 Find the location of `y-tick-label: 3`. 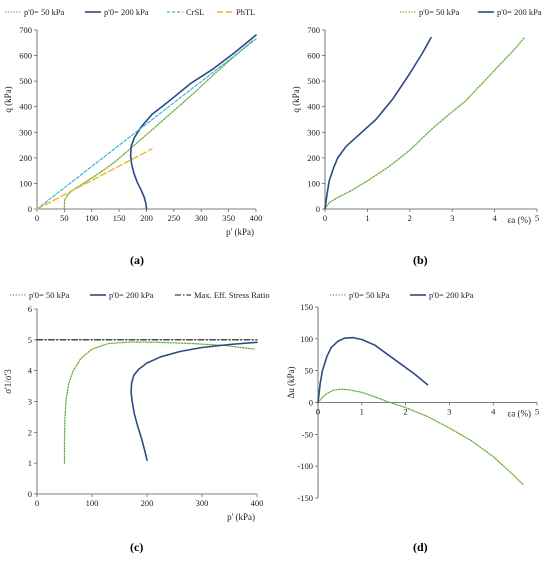

y-tick-label: 3 is located at coordinates (30, 402).